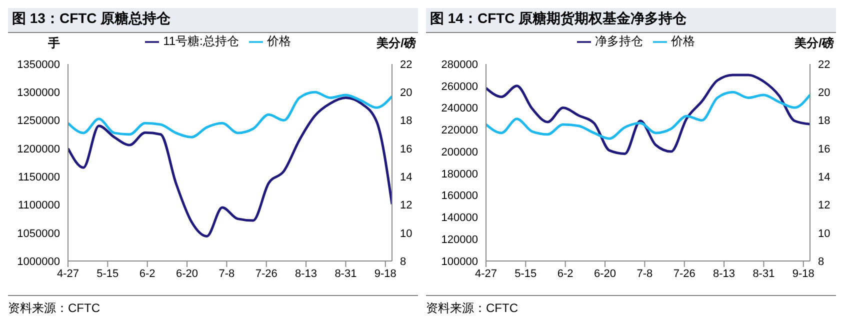 The image size is (847, 326). I want to click on y-tick-label: 1200000, so click(38, 149).